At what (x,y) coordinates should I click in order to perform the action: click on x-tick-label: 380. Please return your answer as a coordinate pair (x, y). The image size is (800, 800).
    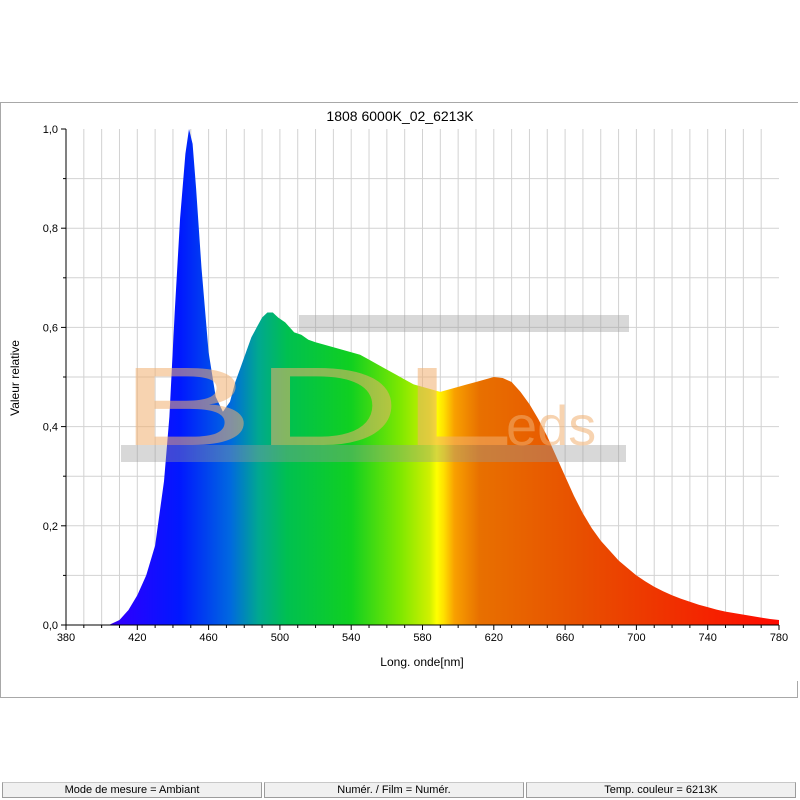
    Looking at the image, I should click on (66, 638).